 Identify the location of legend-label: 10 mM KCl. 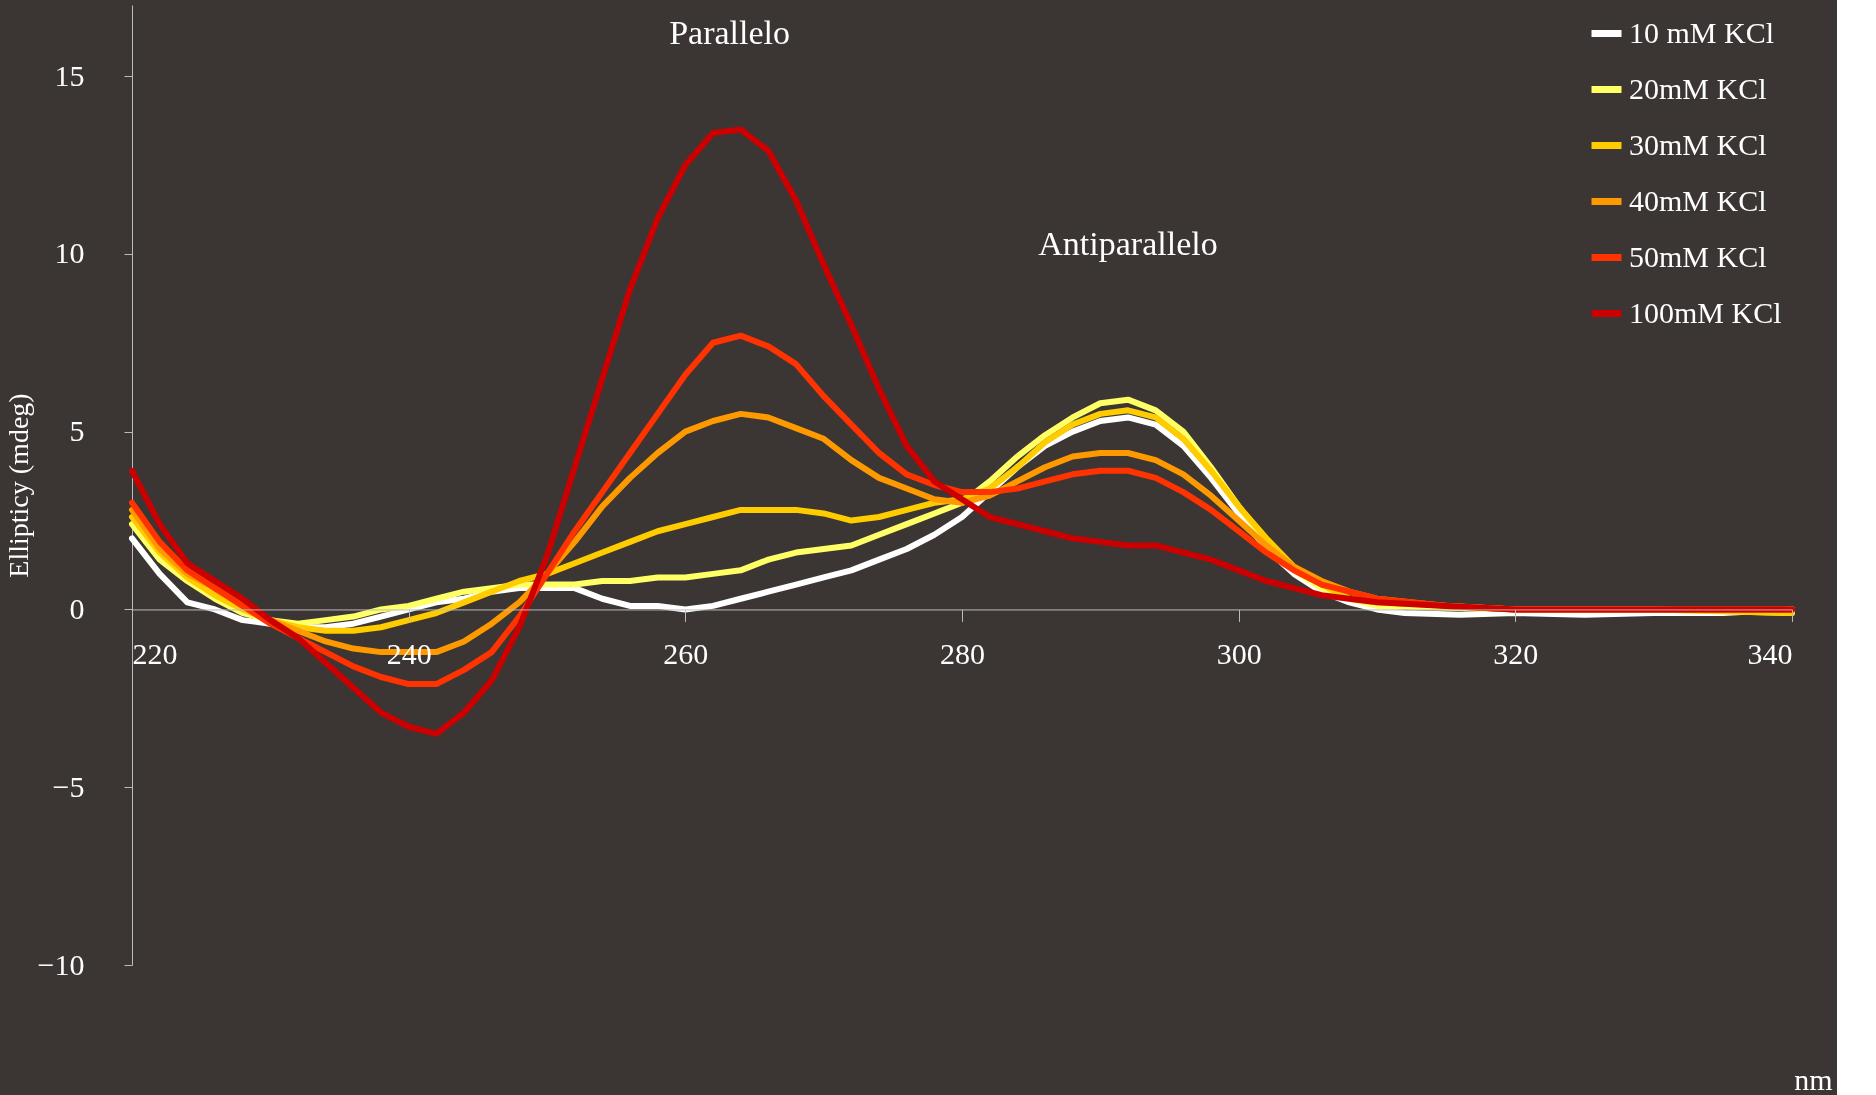
(1702, 32).